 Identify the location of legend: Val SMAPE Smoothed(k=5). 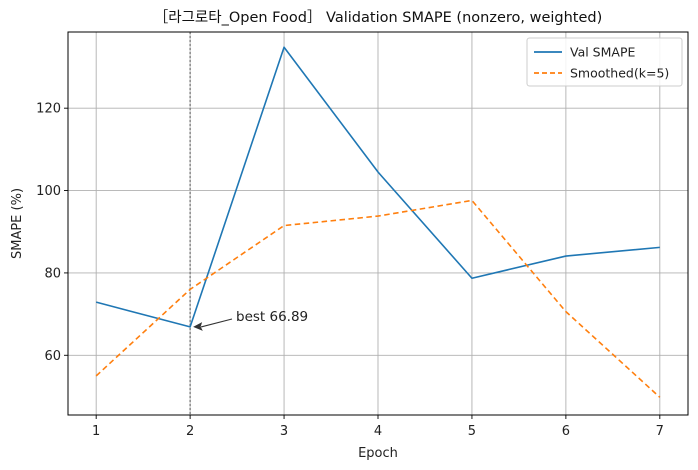
(604, 62).